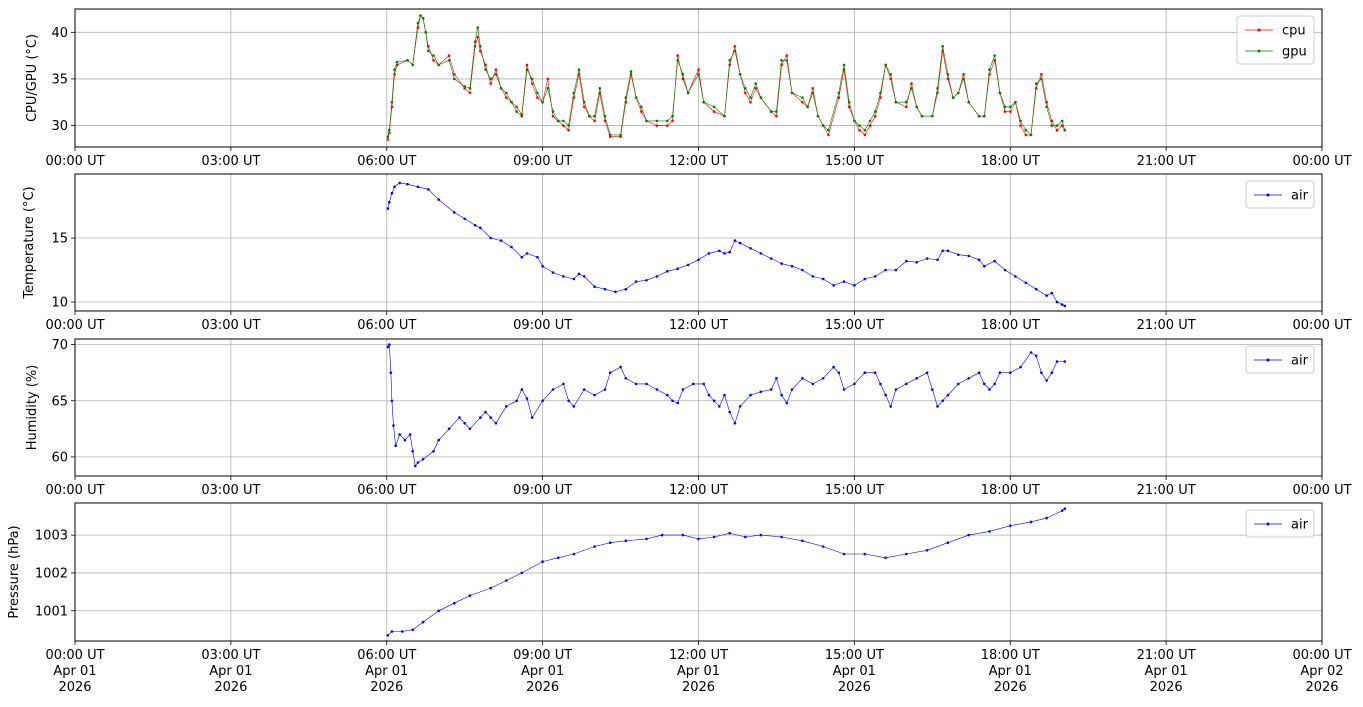 This screenshot has height=707, width=1363. I want to click on legend: air, so click(1280, 194).